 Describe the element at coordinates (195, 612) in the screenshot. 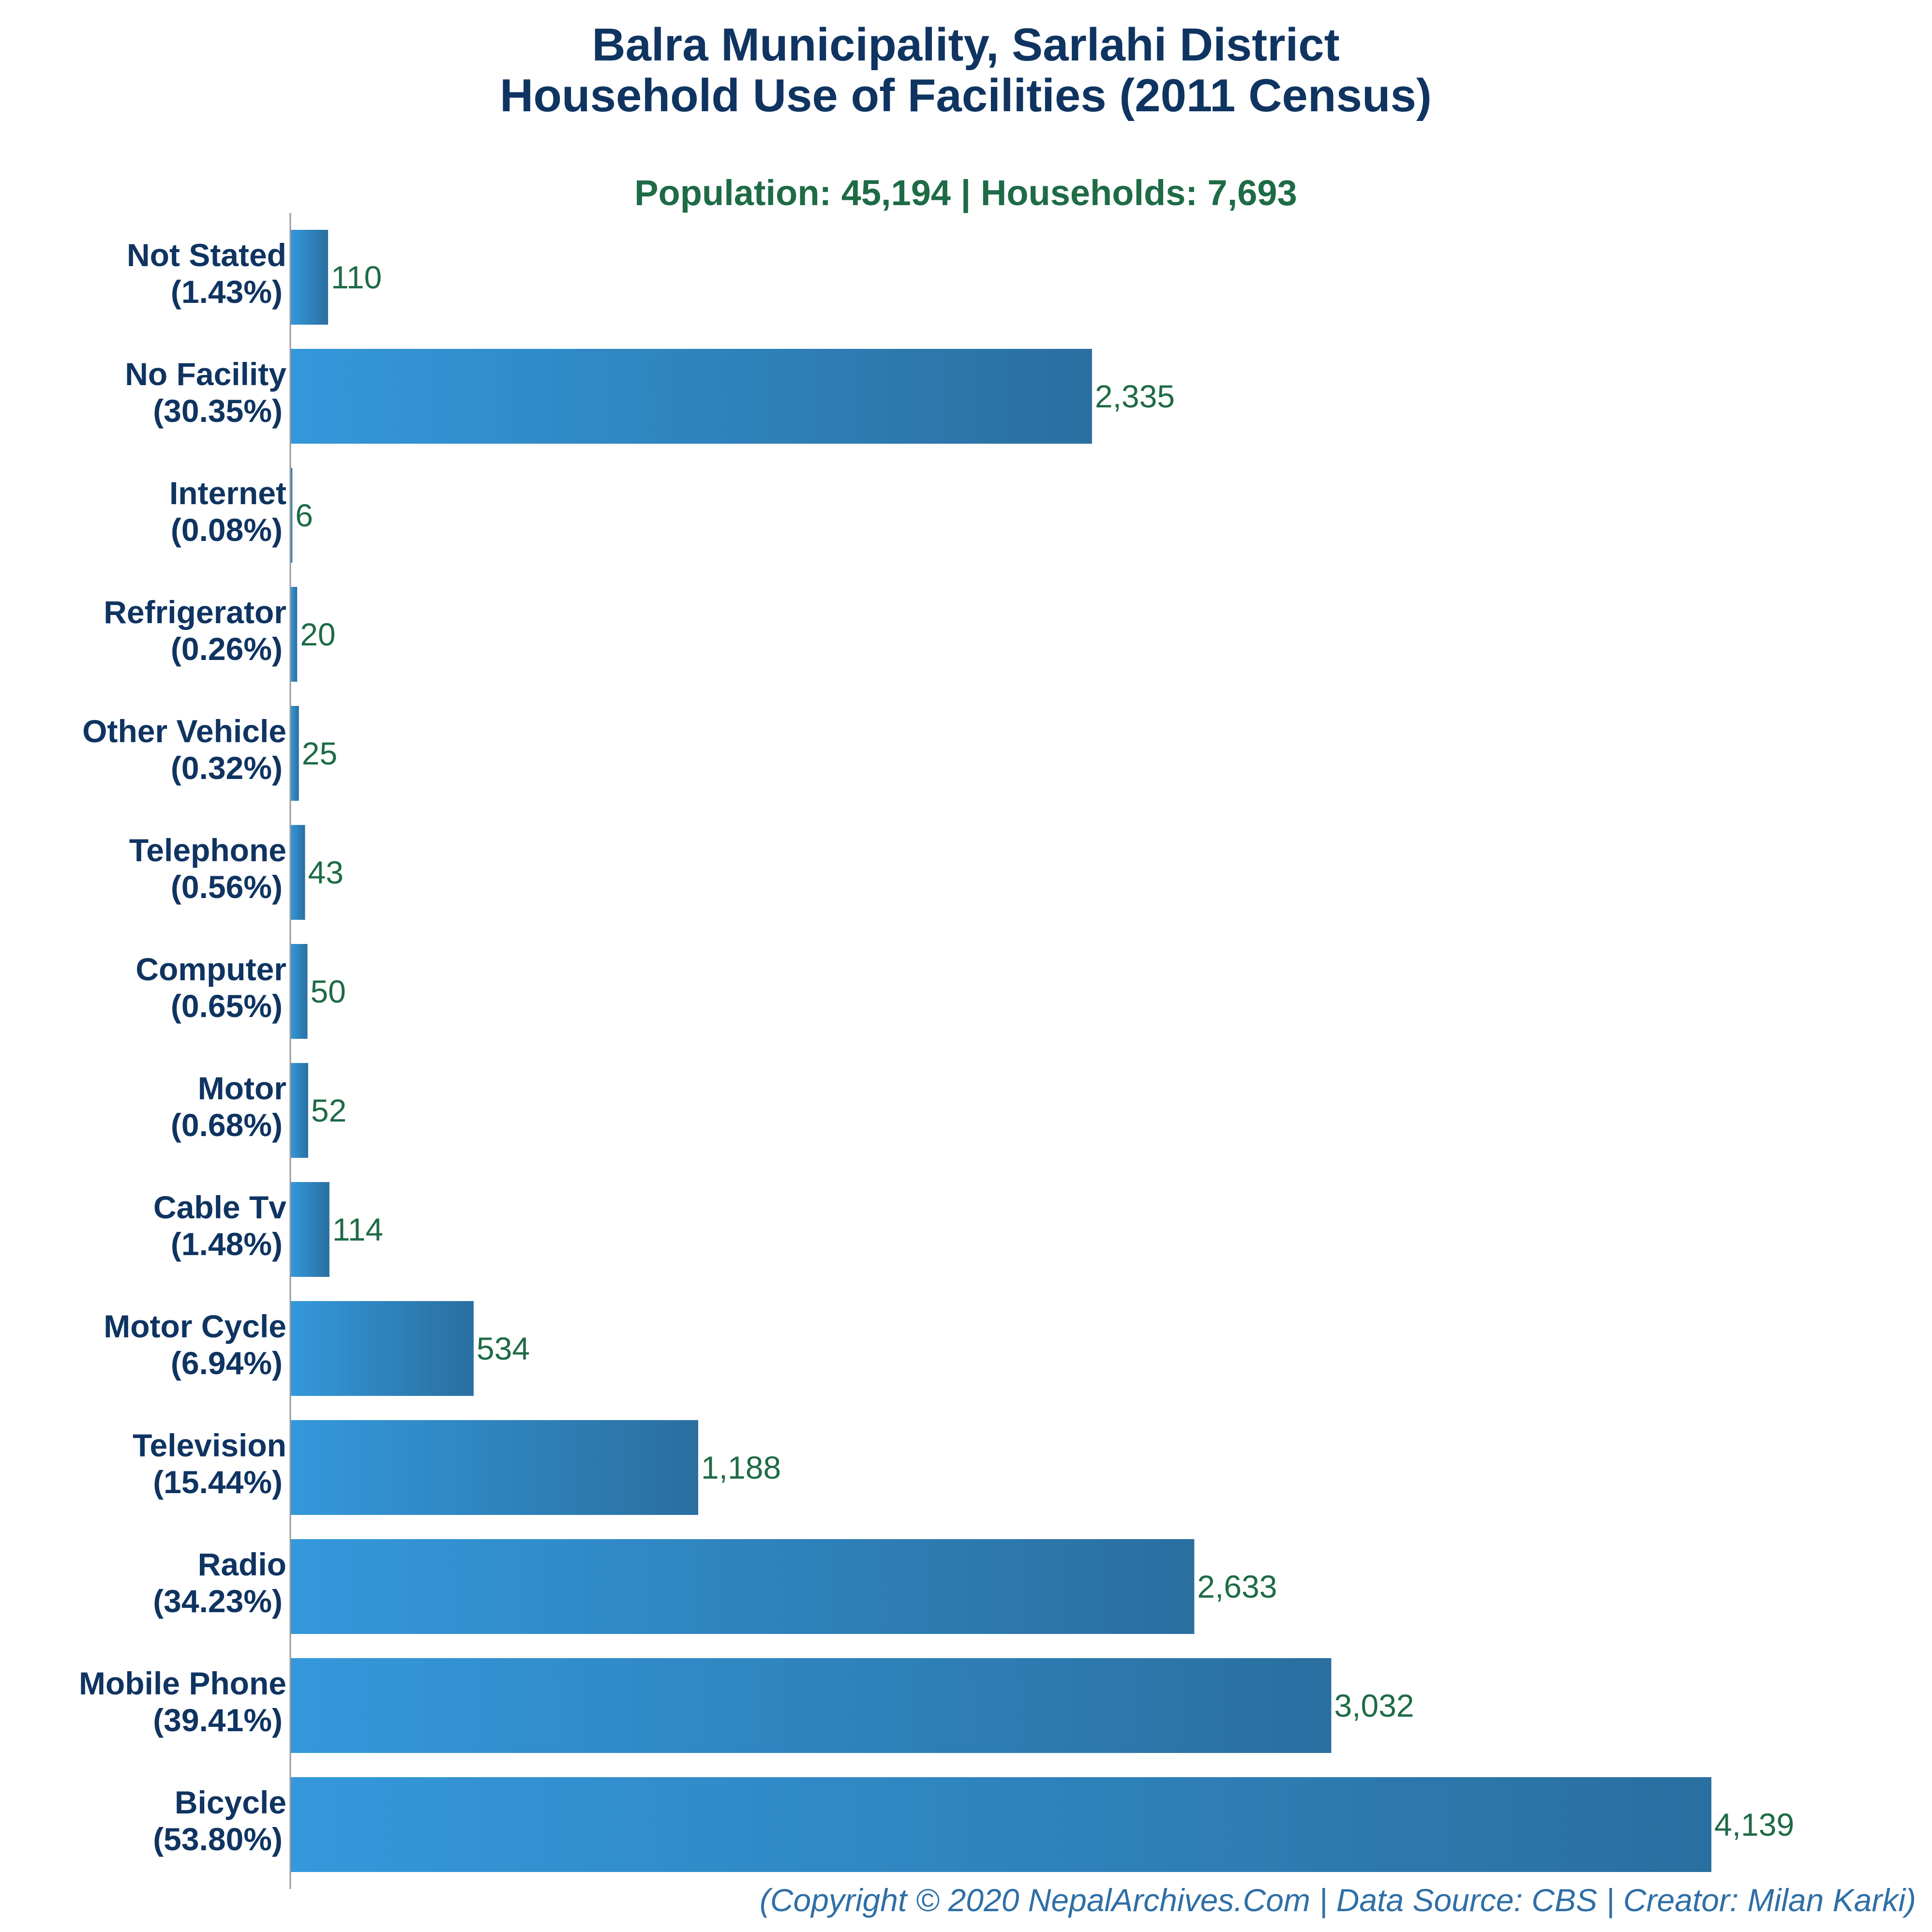

I see `category-label: Refrigerator` at that location.